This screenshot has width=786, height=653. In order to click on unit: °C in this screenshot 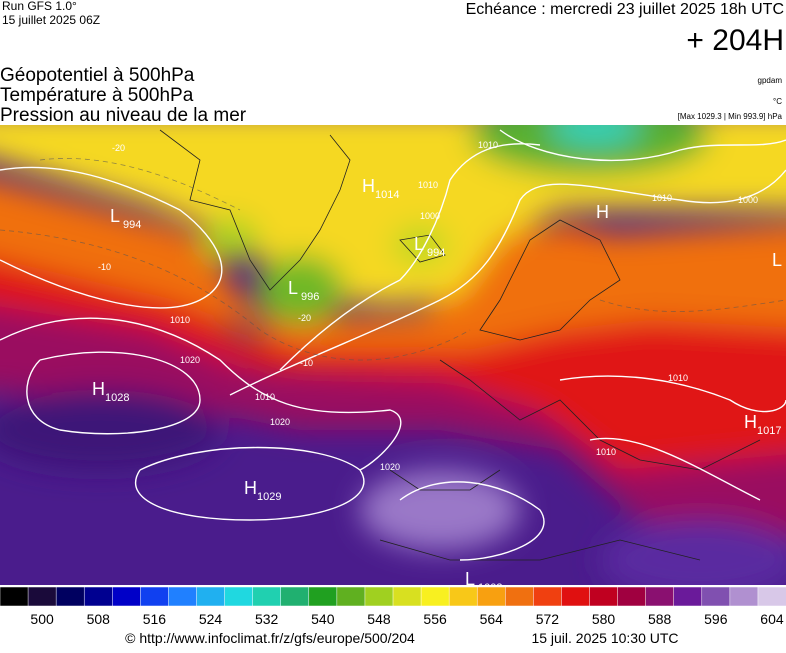, I will do `click(777, 101)`.